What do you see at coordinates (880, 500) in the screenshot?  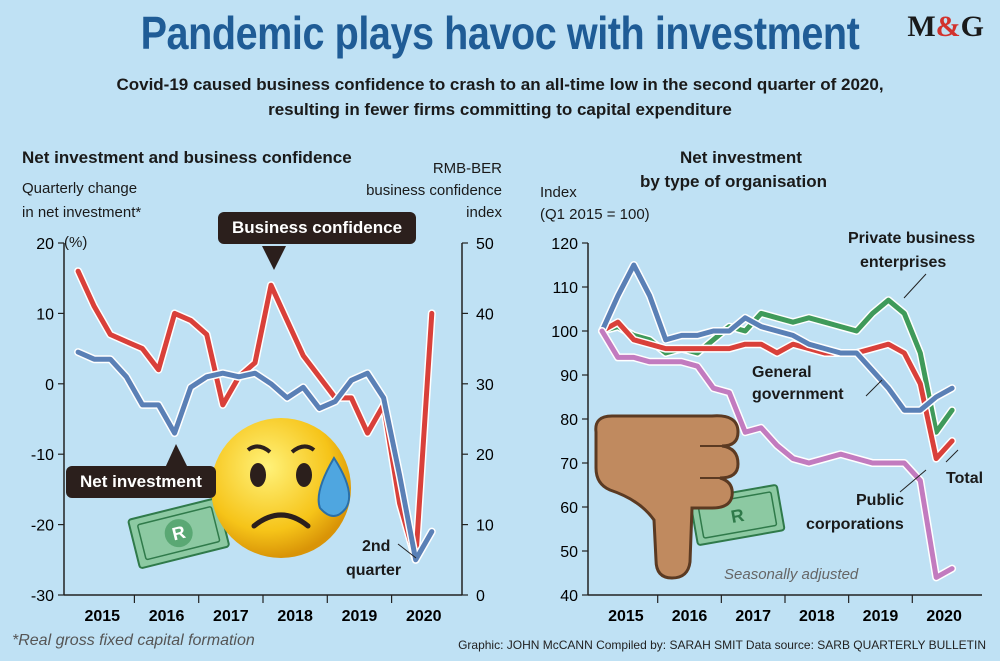 I see `series-label-public-1: Public` at bounding box center [880, 500].